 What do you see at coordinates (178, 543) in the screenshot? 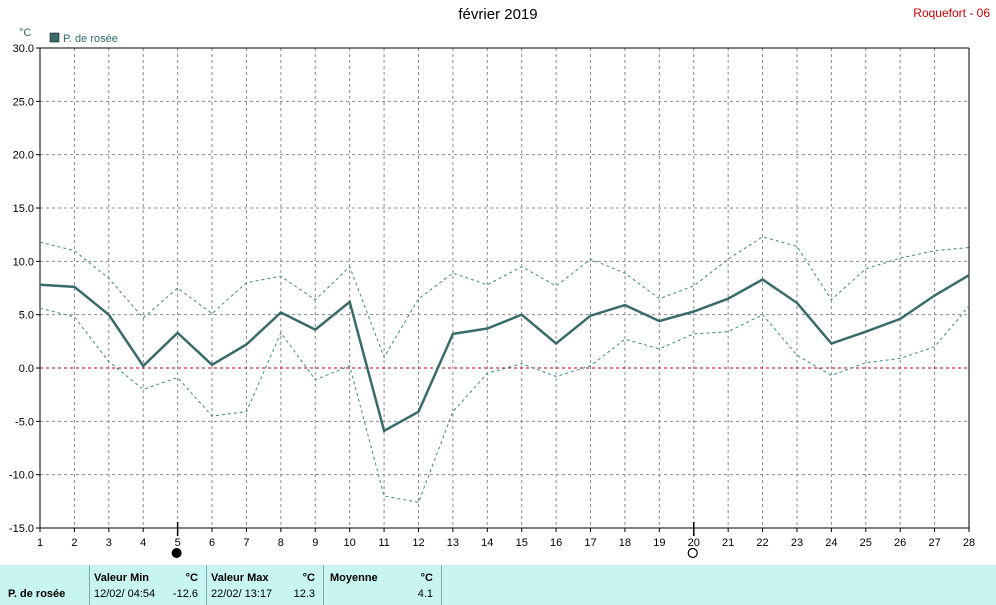
I see `x-tick-label: 5` at bounding box center [178, 543].